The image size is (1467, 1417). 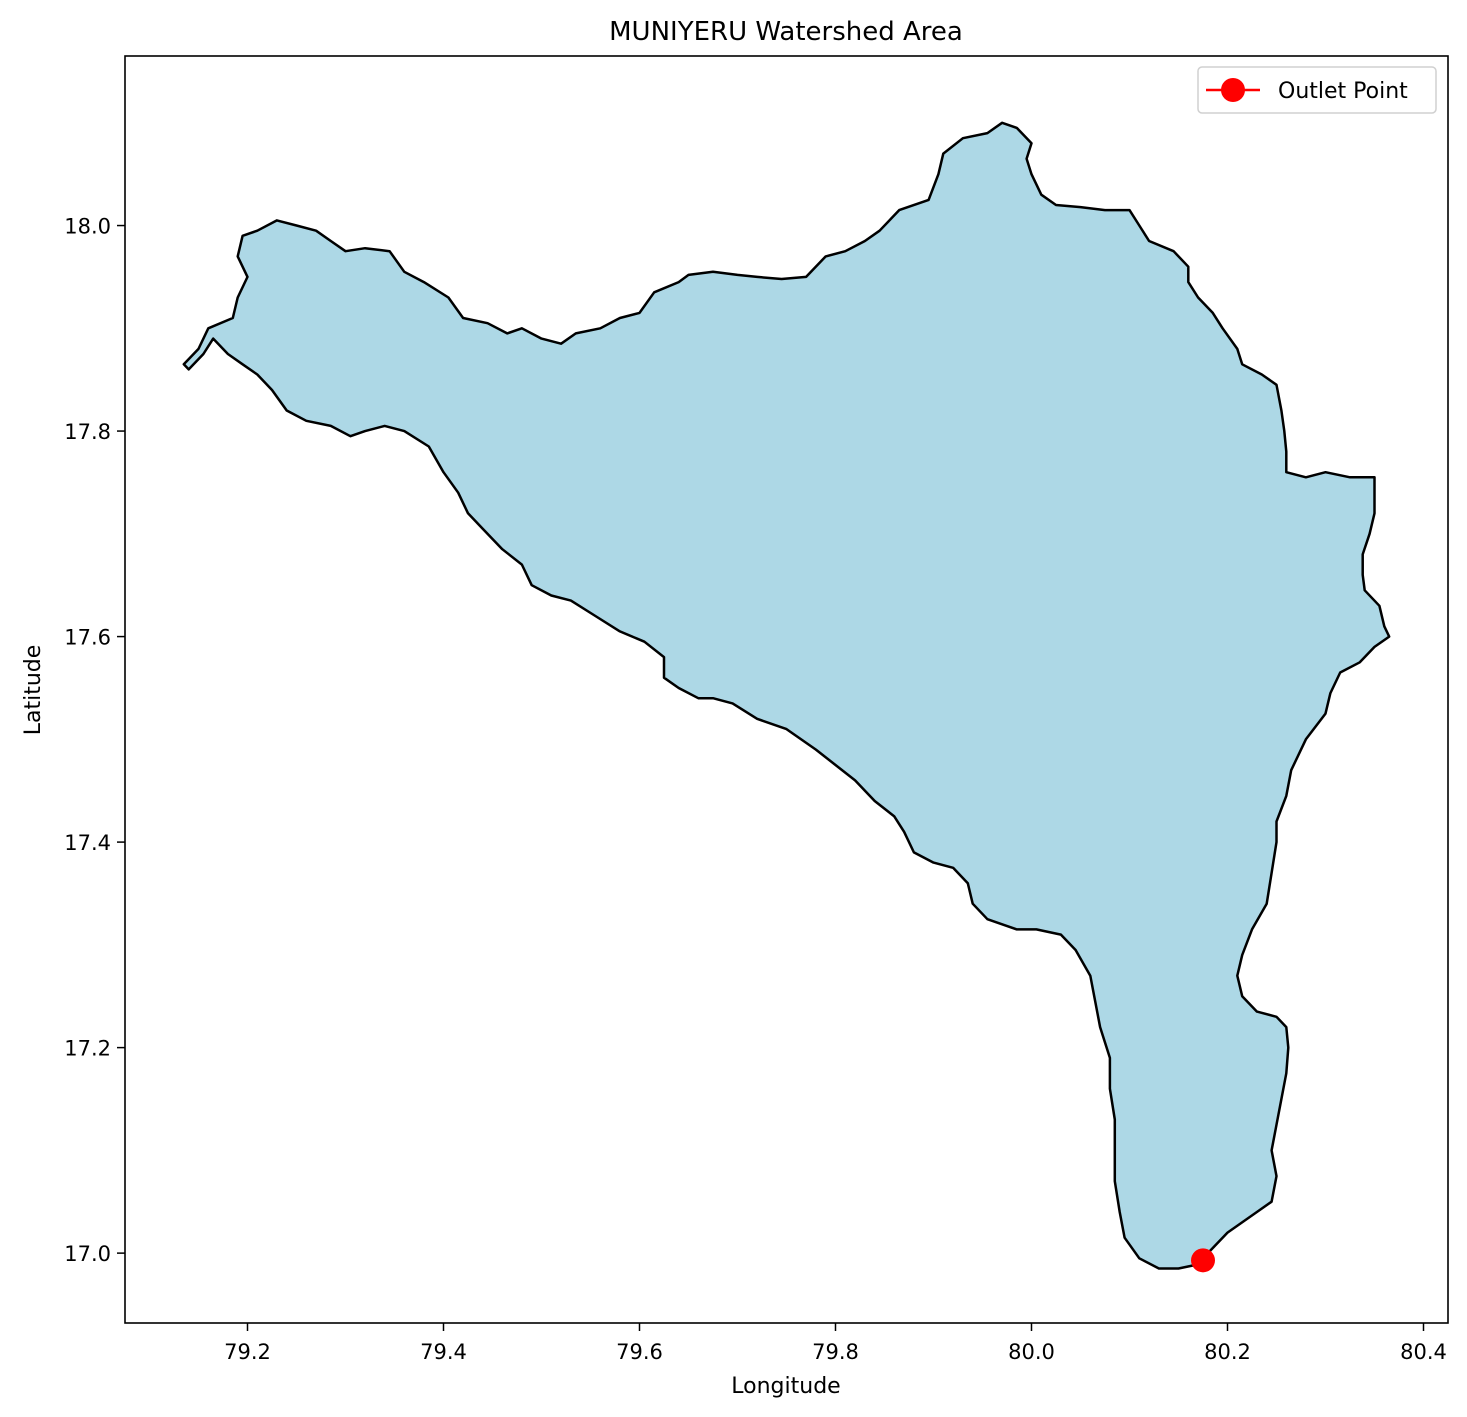 What do you see at coordinates (247, 1352) in the screenshot?
I see `x-tick-label: 79.2` at bounding box center [247, 1352].